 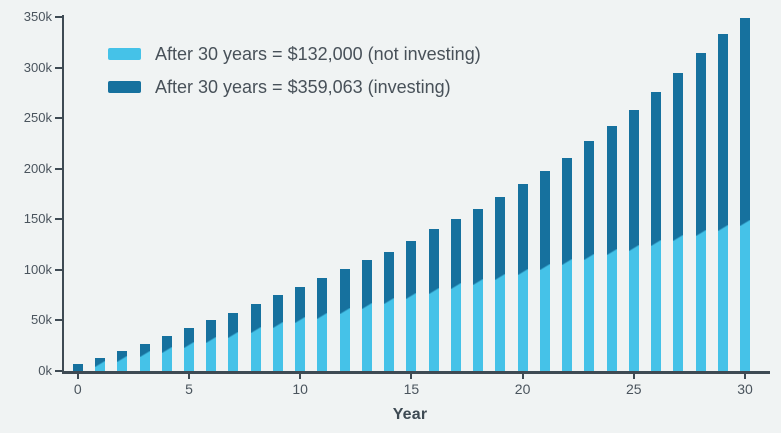 What do you see at coordinates (41, 320) in the screenshot?
I see `y-tick-label: 50k` at bounding box center [41, 320].